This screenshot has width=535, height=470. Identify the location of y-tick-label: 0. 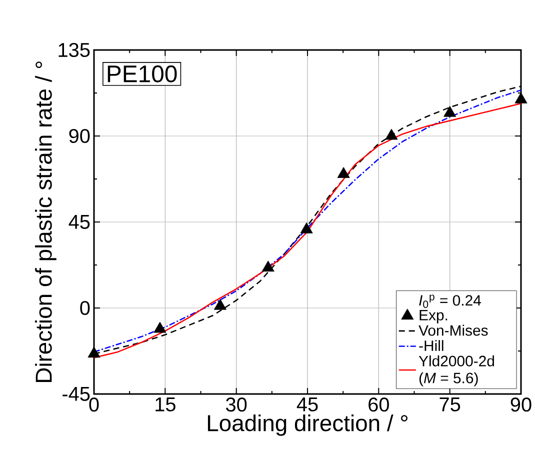
(85, 308).